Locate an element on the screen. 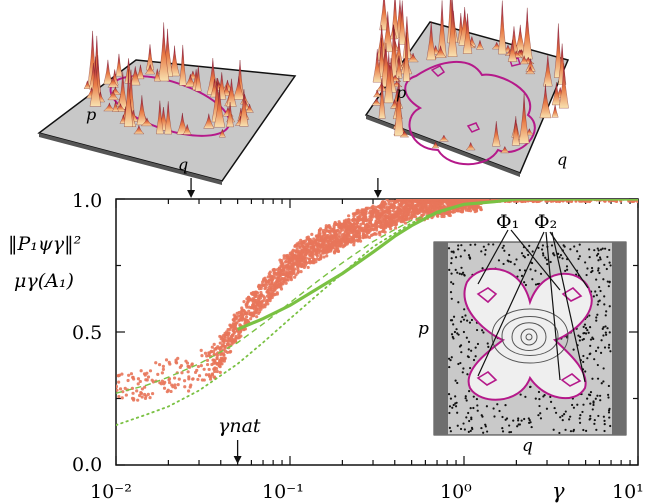 The height and width of the screenshot is (504, 663). top-panel-arrows is located at coordinates (284, 188).